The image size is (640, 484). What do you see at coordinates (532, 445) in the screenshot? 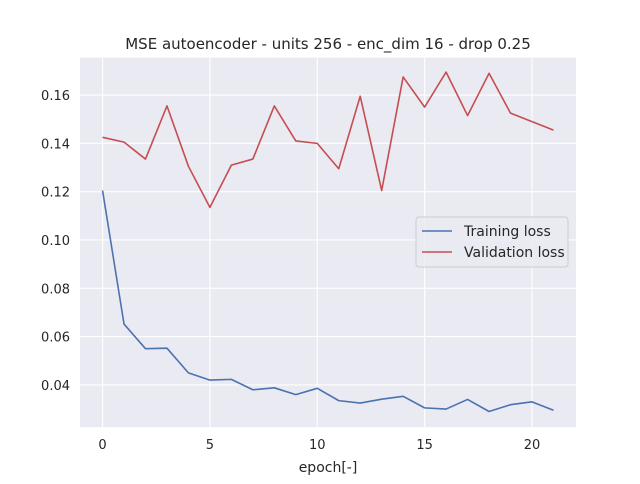
I see `x-tick-label: 20` at bounding box center [532, 445].